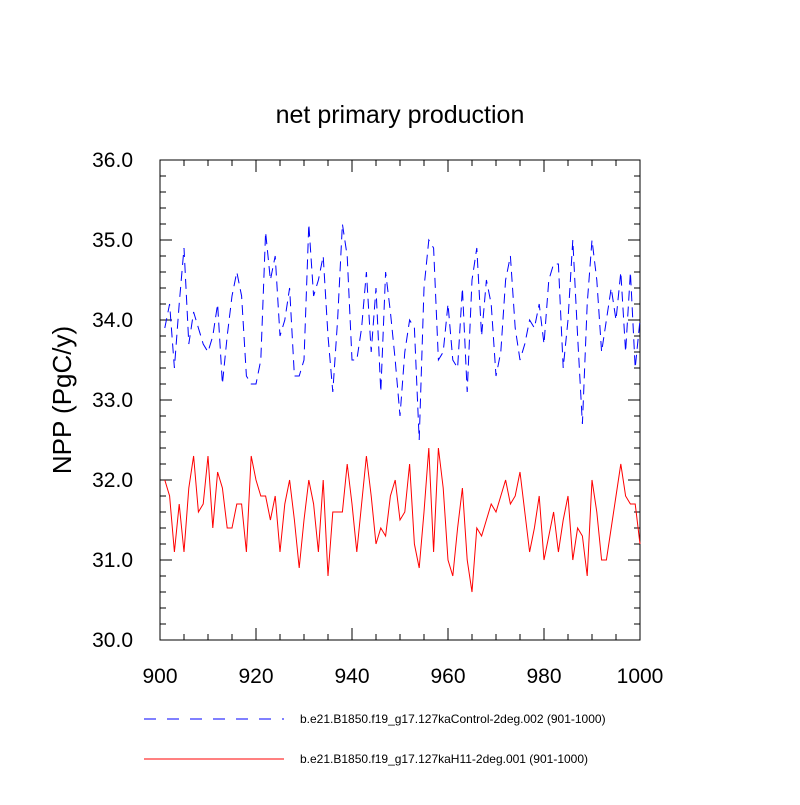 Image resolution: width=800 pixels, height=805 pixels. I want to click on chart-title: net primary production, so click(400, 115).